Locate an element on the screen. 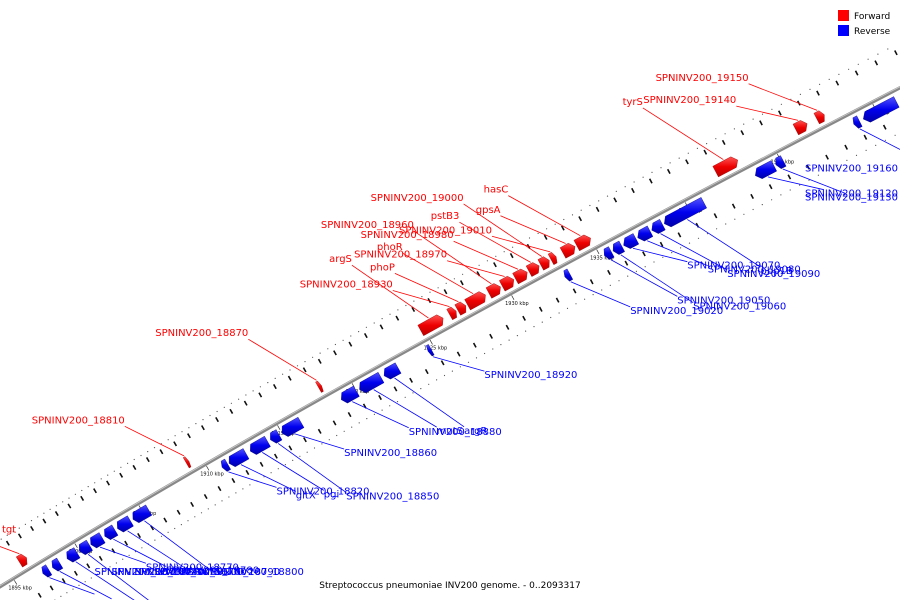  gene-label: SPNINV200_18930 is located at coordinates (346, 285).